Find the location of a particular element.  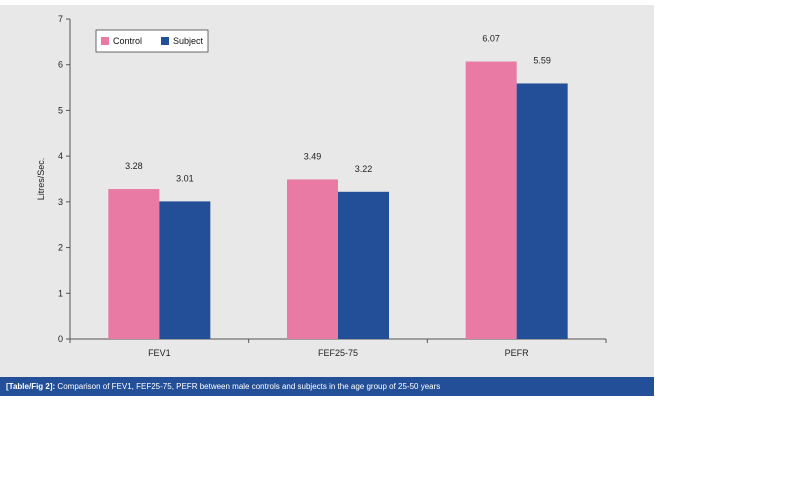

data-label: 6.07 is located at coordinates (491, 39).